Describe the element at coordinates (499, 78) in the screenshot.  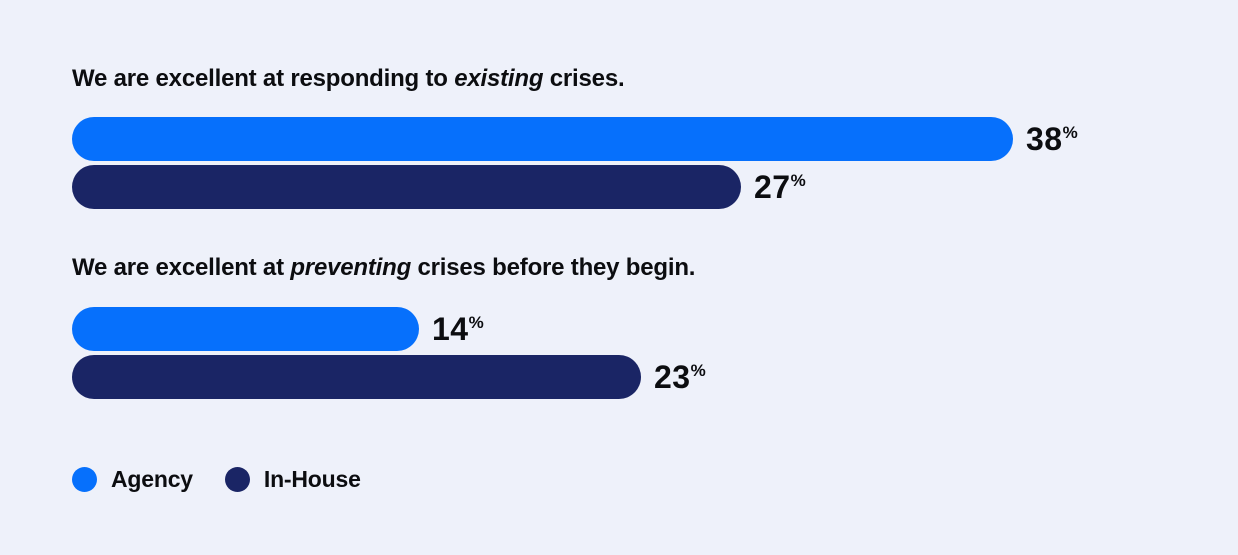
I see `question-text-italic: existing` at that location.